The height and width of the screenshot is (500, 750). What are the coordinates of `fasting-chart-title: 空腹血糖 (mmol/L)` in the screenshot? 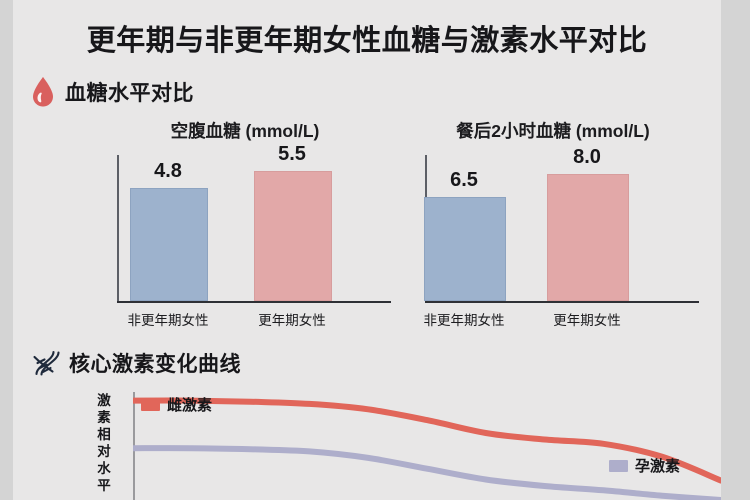 It's located at (245, 131).